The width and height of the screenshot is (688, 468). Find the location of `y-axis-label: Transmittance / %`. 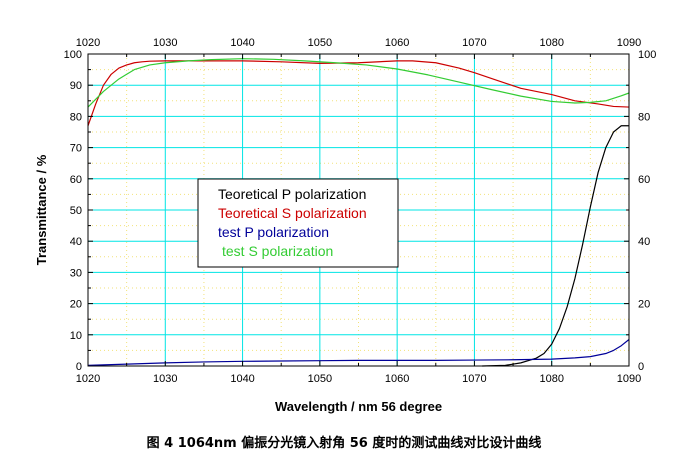

y-axis-label: Transmittance / % is located at coordinates (41, 209).